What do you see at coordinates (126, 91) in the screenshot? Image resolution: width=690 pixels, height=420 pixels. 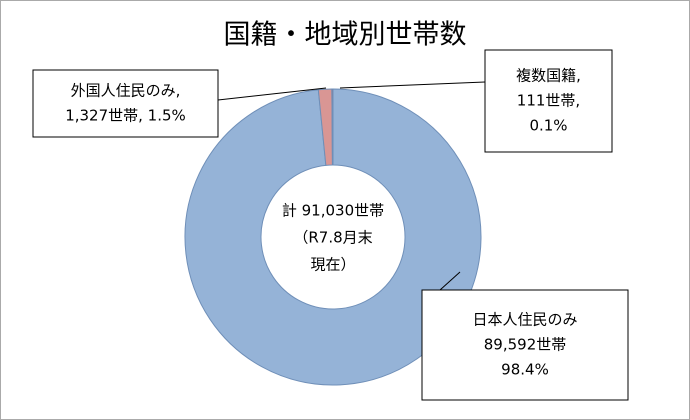 I see `data-label: 外国人住民のみ,` at bounding box center [126, 91].